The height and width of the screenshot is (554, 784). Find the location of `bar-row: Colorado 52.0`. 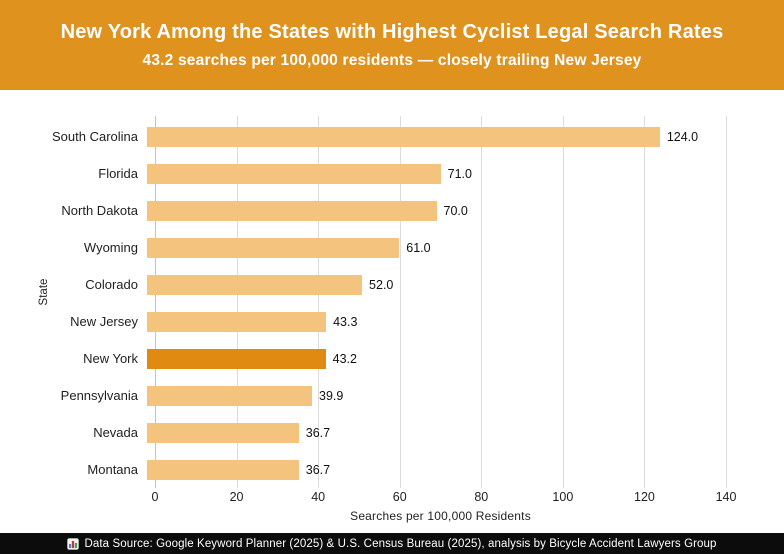

bar-row: Colorado 52.0 is located at coordinates (363, 284).